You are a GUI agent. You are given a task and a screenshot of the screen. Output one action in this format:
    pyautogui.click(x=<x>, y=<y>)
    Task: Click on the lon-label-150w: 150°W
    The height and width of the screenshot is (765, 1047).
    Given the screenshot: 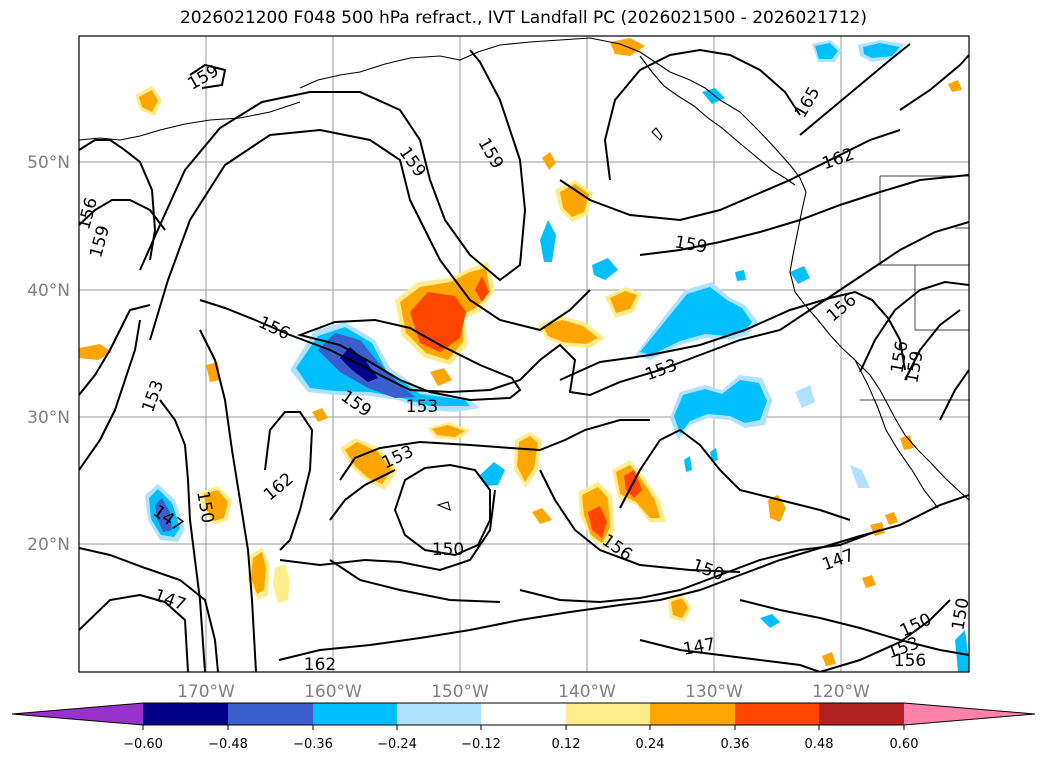 What is the action you would take?
    pyautogui.click(x=460, y=692)
    